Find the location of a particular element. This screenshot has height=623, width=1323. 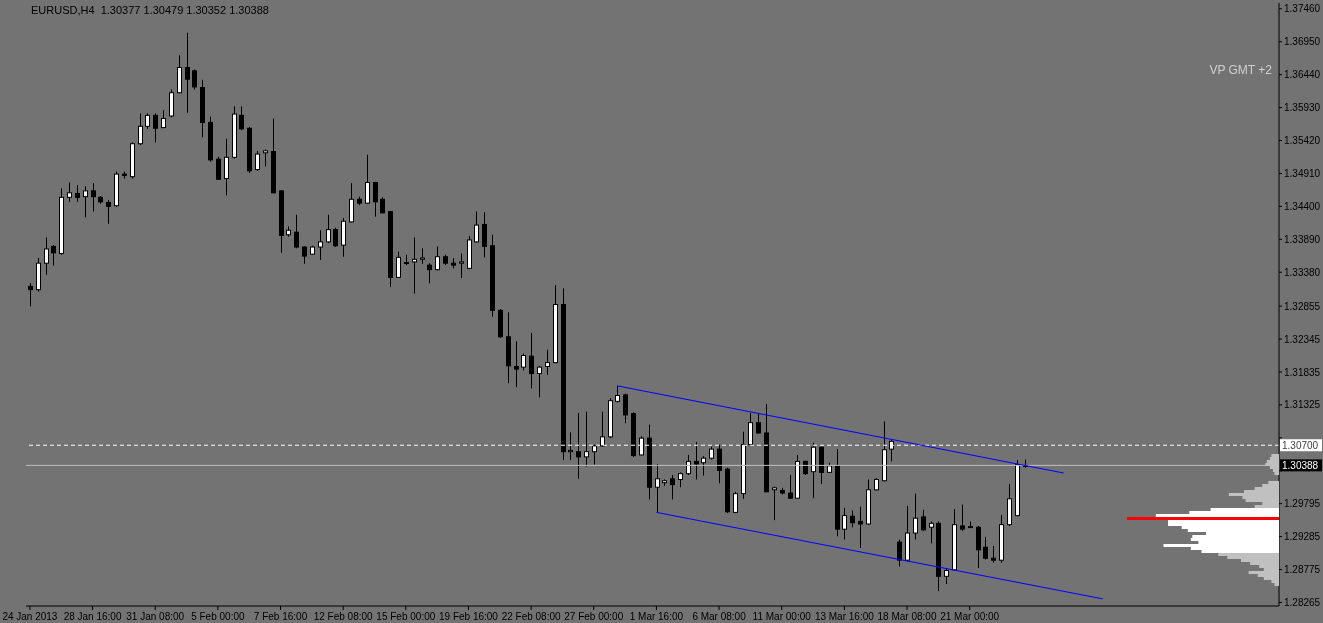

y-tick-label: 1.31835 is located at coordinates (1302, 372).